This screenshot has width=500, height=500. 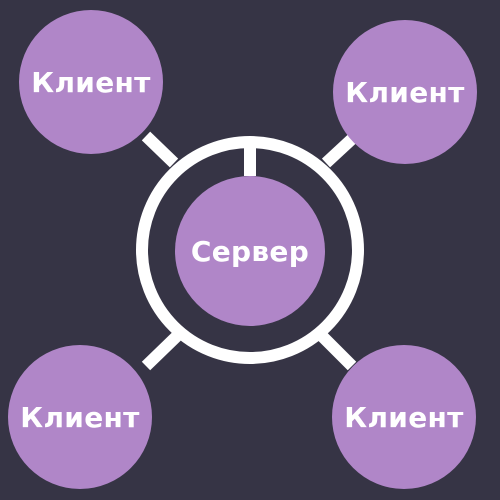 What do you see at coordinates (250, 251) in the screenshot?
I see `server-node: Сервер` at bounding box center [250, 251].